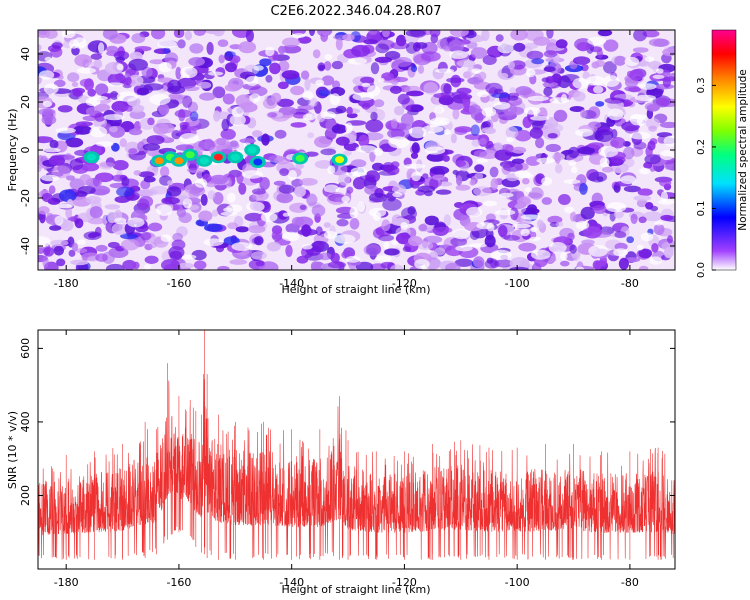  I want to click on x-tick-label: -180, so click(66, 582).